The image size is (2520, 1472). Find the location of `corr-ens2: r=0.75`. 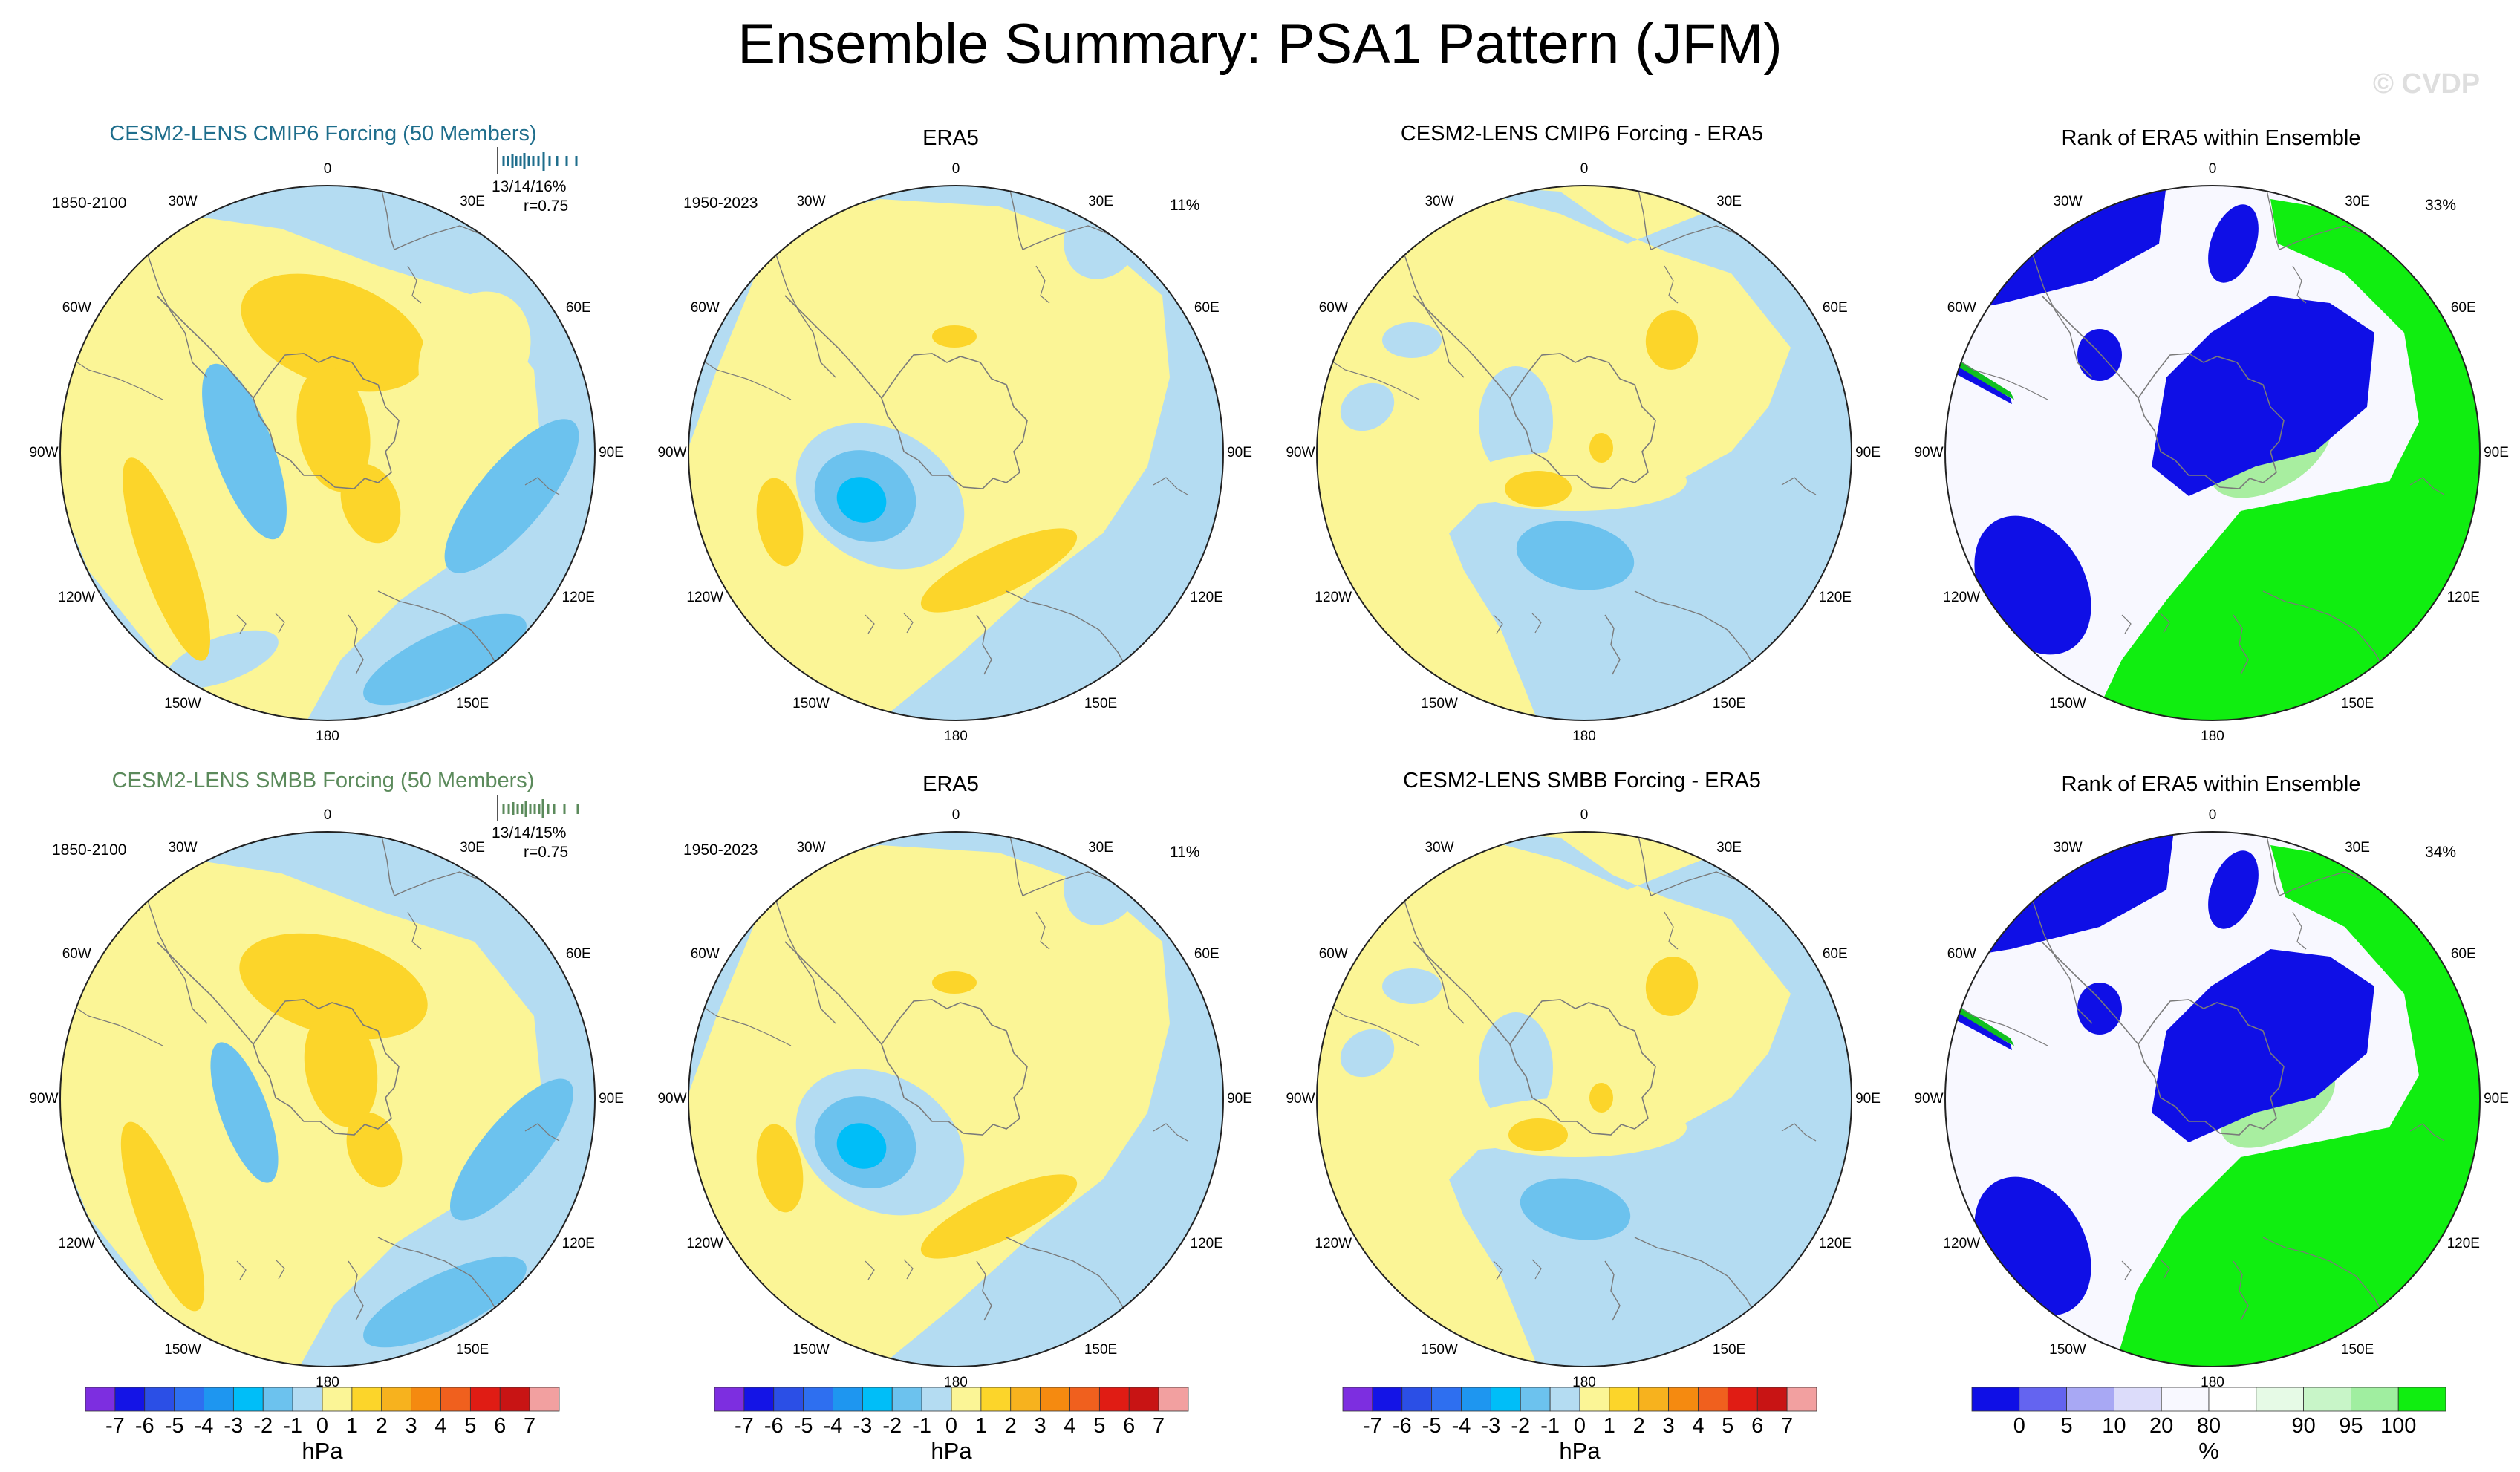

corr-ens2: r=0.75 is located at coordinates (547, 852).